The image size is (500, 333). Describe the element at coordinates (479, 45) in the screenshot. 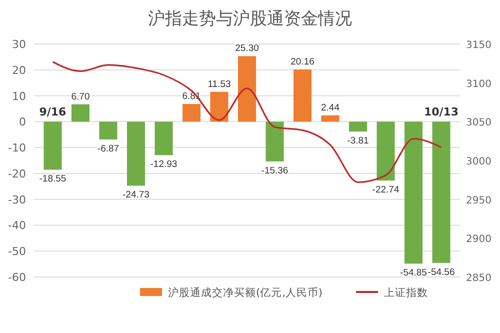

I see `y2-tick-label: 3150` at that location.